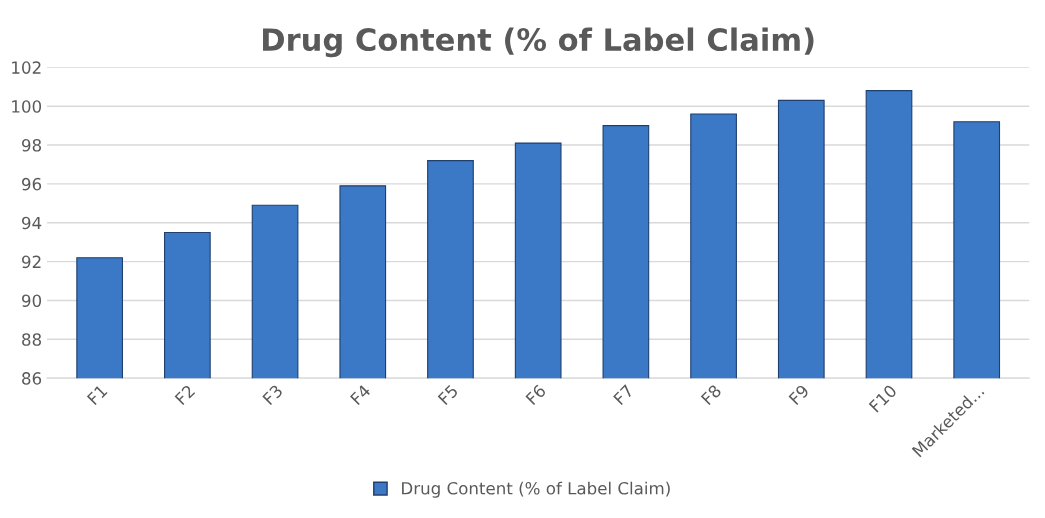 Image resolution: width=1045 pixels, height=518 pixels. What do you see at coordinates (536, 489) in the screenshot?
I see `legend-label: Drug Content (% of Label Claim)` at bounding box center [536, 489].